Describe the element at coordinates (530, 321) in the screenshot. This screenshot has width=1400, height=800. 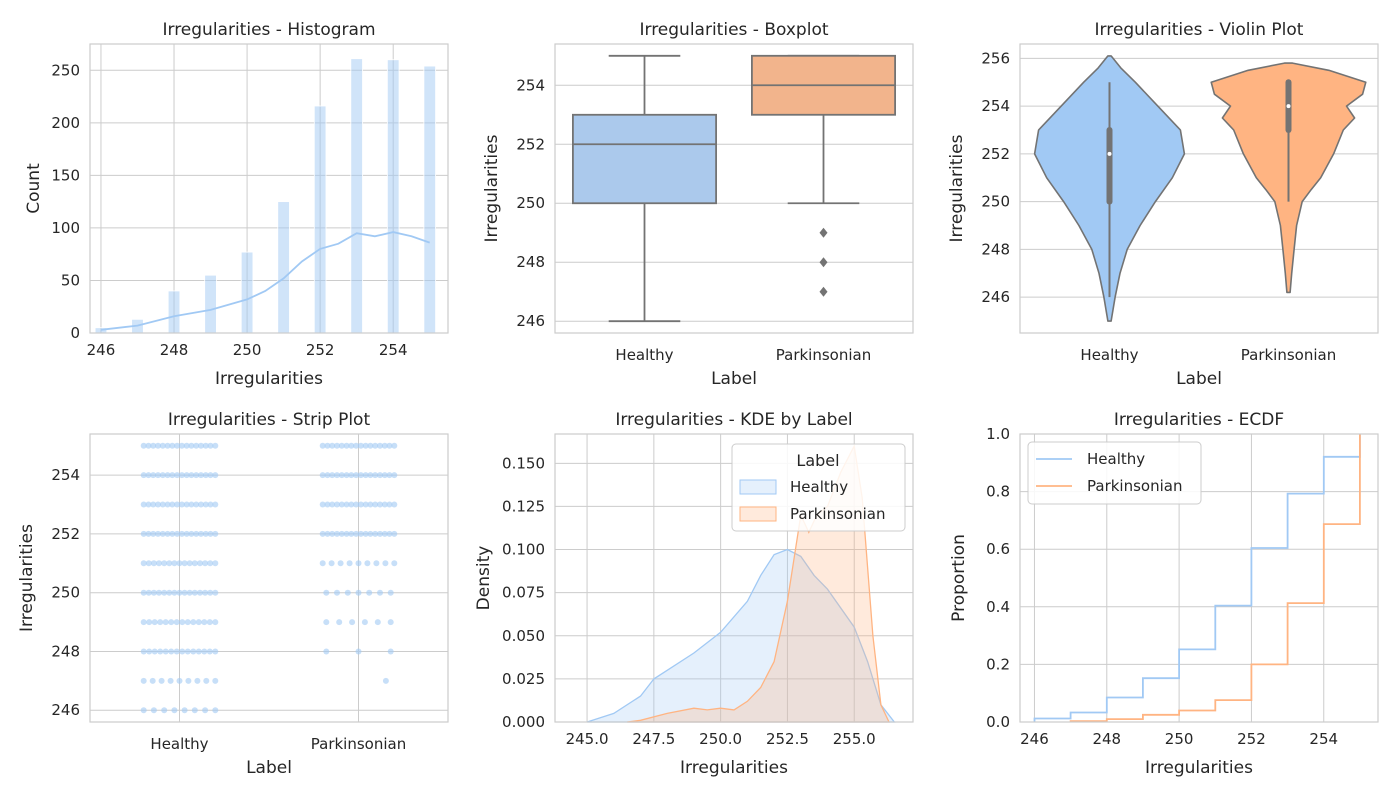
I see `y-tick-label: 246` at that location.